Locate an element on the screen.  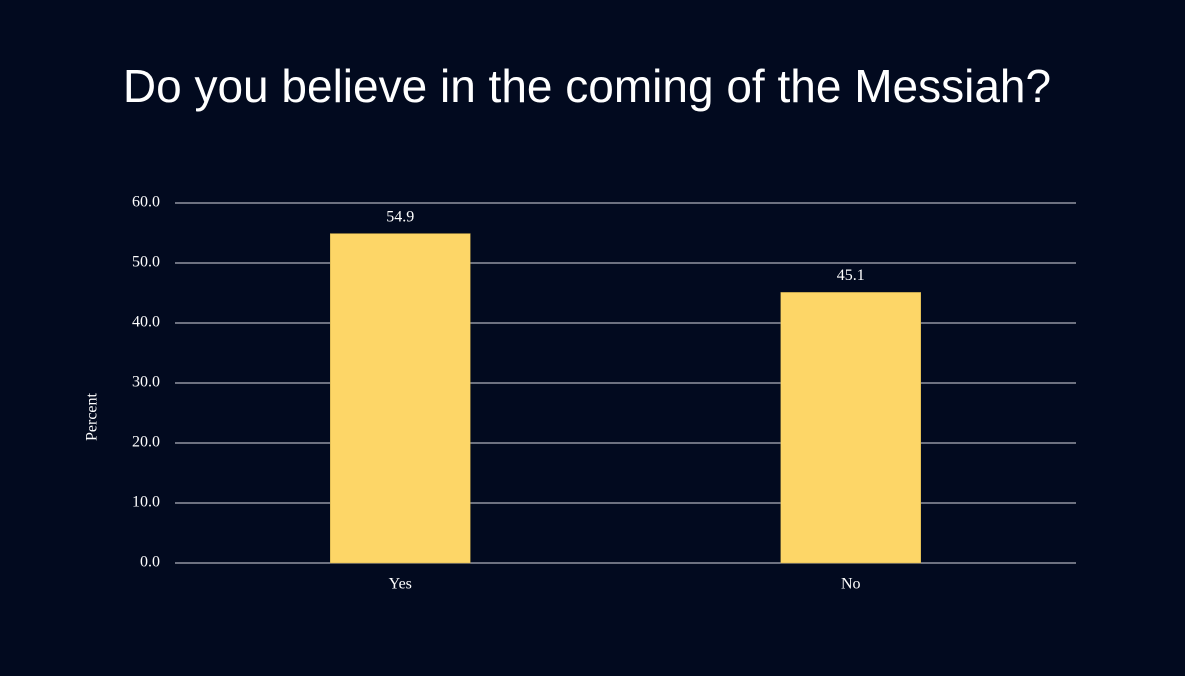
x-tick-label: Yes is located at coordinates (400, 584).